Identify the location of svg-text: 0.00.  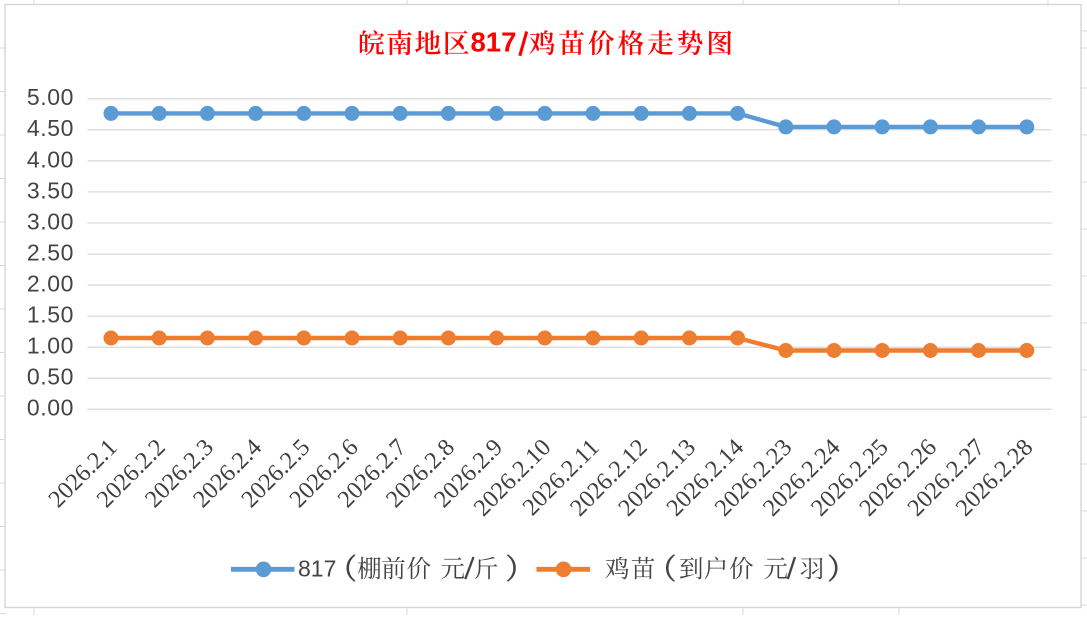
(50, 408).